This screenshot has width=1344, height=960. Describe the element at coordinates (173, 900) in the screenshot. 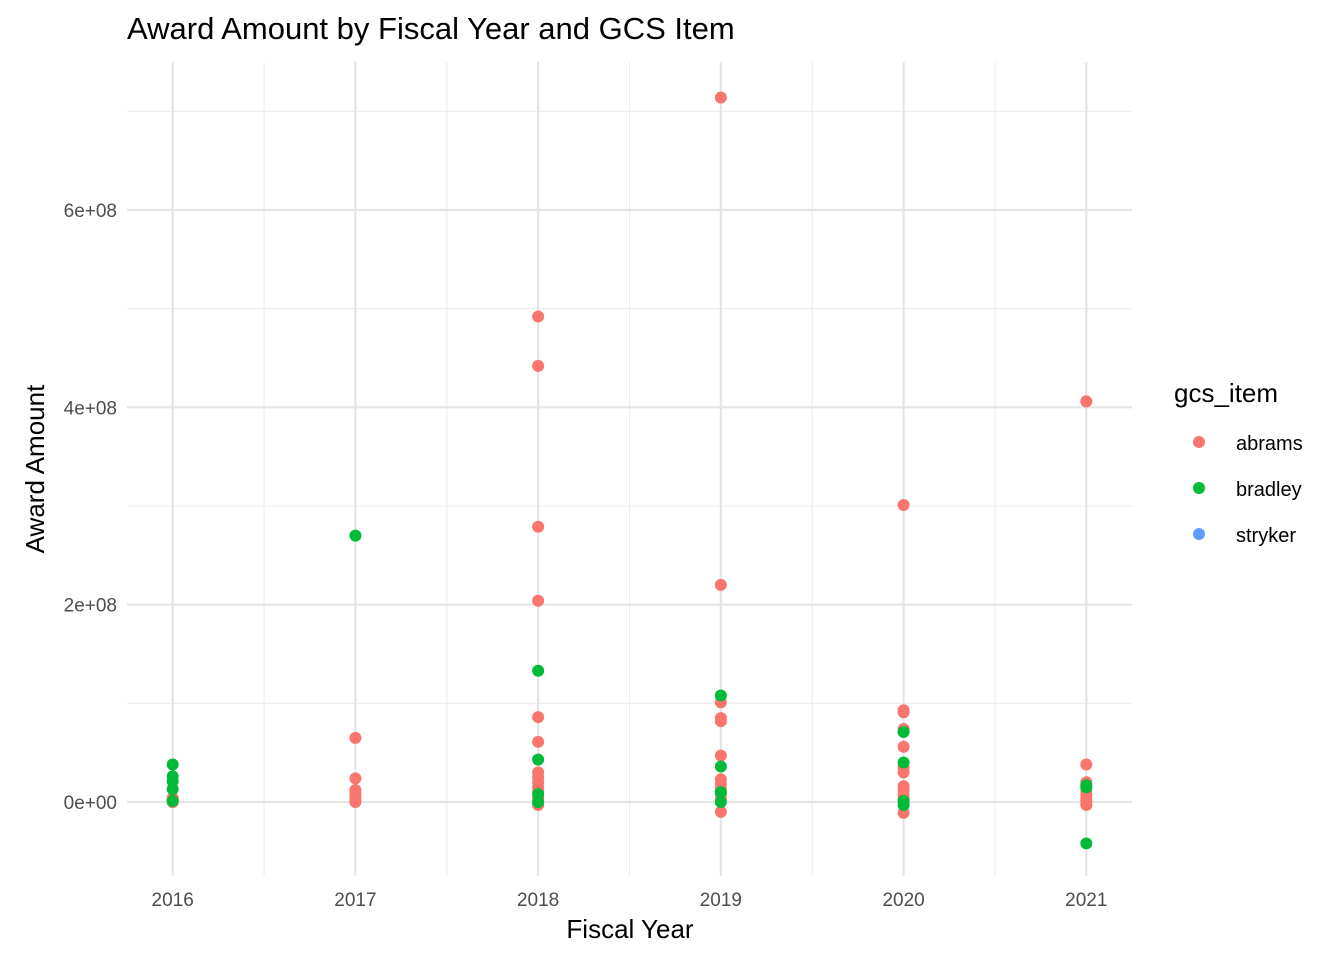

I see `x-tick-label: 2016` at that location.